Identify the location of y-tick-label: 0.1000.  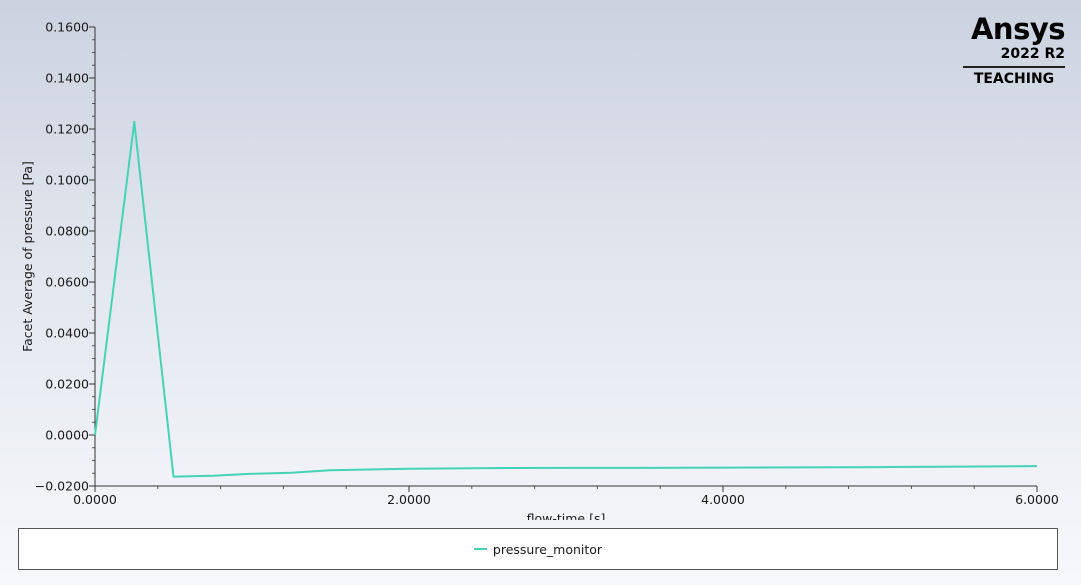
(67, 180).